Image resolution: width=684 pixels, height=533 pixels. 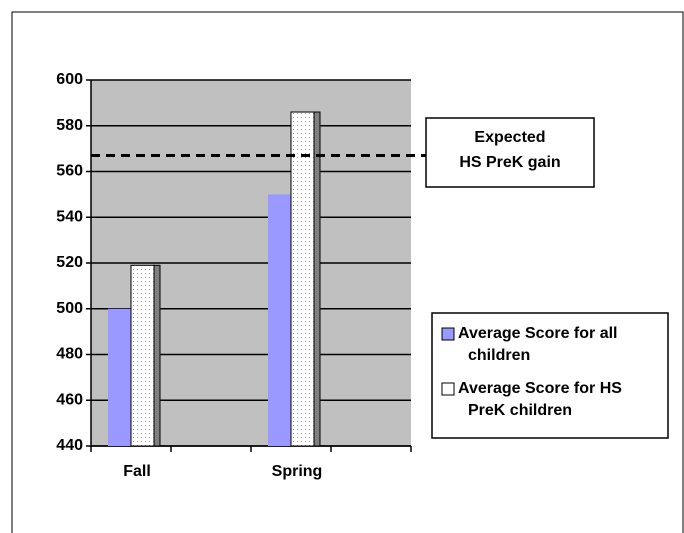 What do you see at coordinates (537, 344) in the screenshot?
I see `legend-label: Average Score for all children` at bounding box center [537, 344].